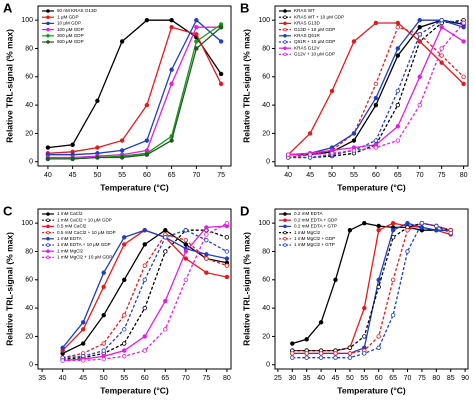  What do you see at coordinates (314, 244) in the screenshot?
I see `legend-label: 1 mM MgCl2 + GTP` at bounding box center [314, 244].